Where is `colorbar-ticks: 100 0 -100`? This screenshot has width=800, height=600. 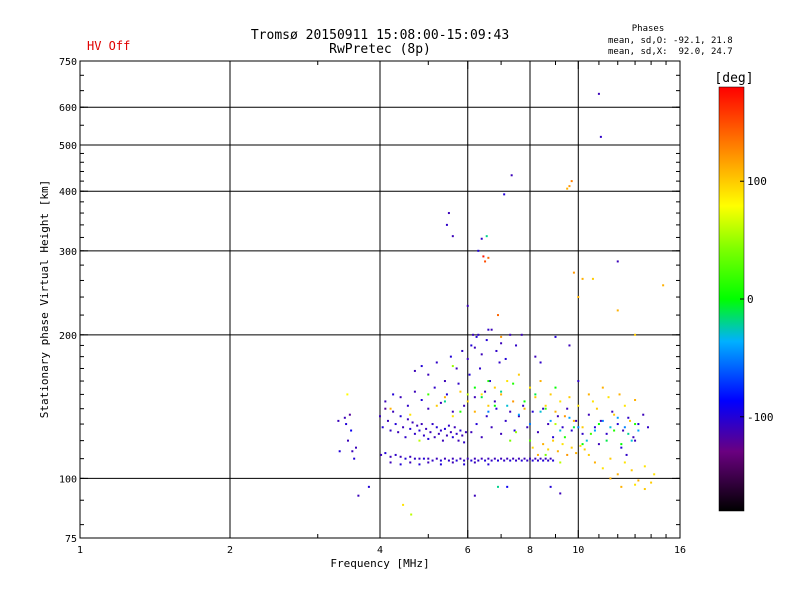 colorbar-ticks: 100 0 -100 is located at coordinates (757, 299).